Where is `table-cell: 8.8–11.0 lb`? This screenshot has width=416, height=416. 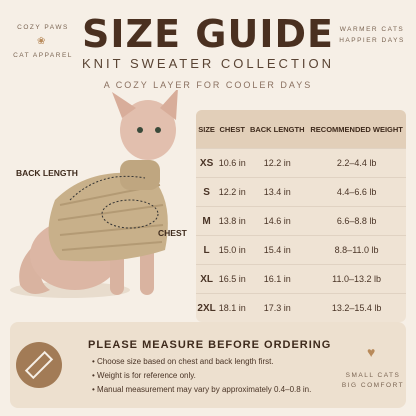
table-cell: 8.8–11.0 lb is located at coordinates (356, 250).